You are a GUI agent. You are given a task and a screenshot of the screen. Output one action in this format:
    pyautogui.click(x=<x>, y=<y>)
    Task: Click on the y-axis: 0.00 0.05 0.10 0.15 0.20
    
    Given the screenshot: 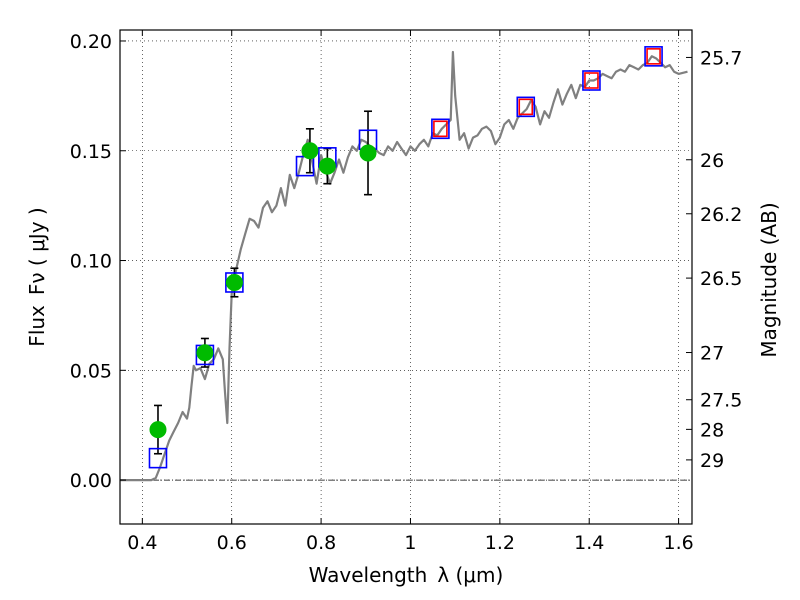 What is the action you would take?
    pyautogui.click(x=98, y=261)
    